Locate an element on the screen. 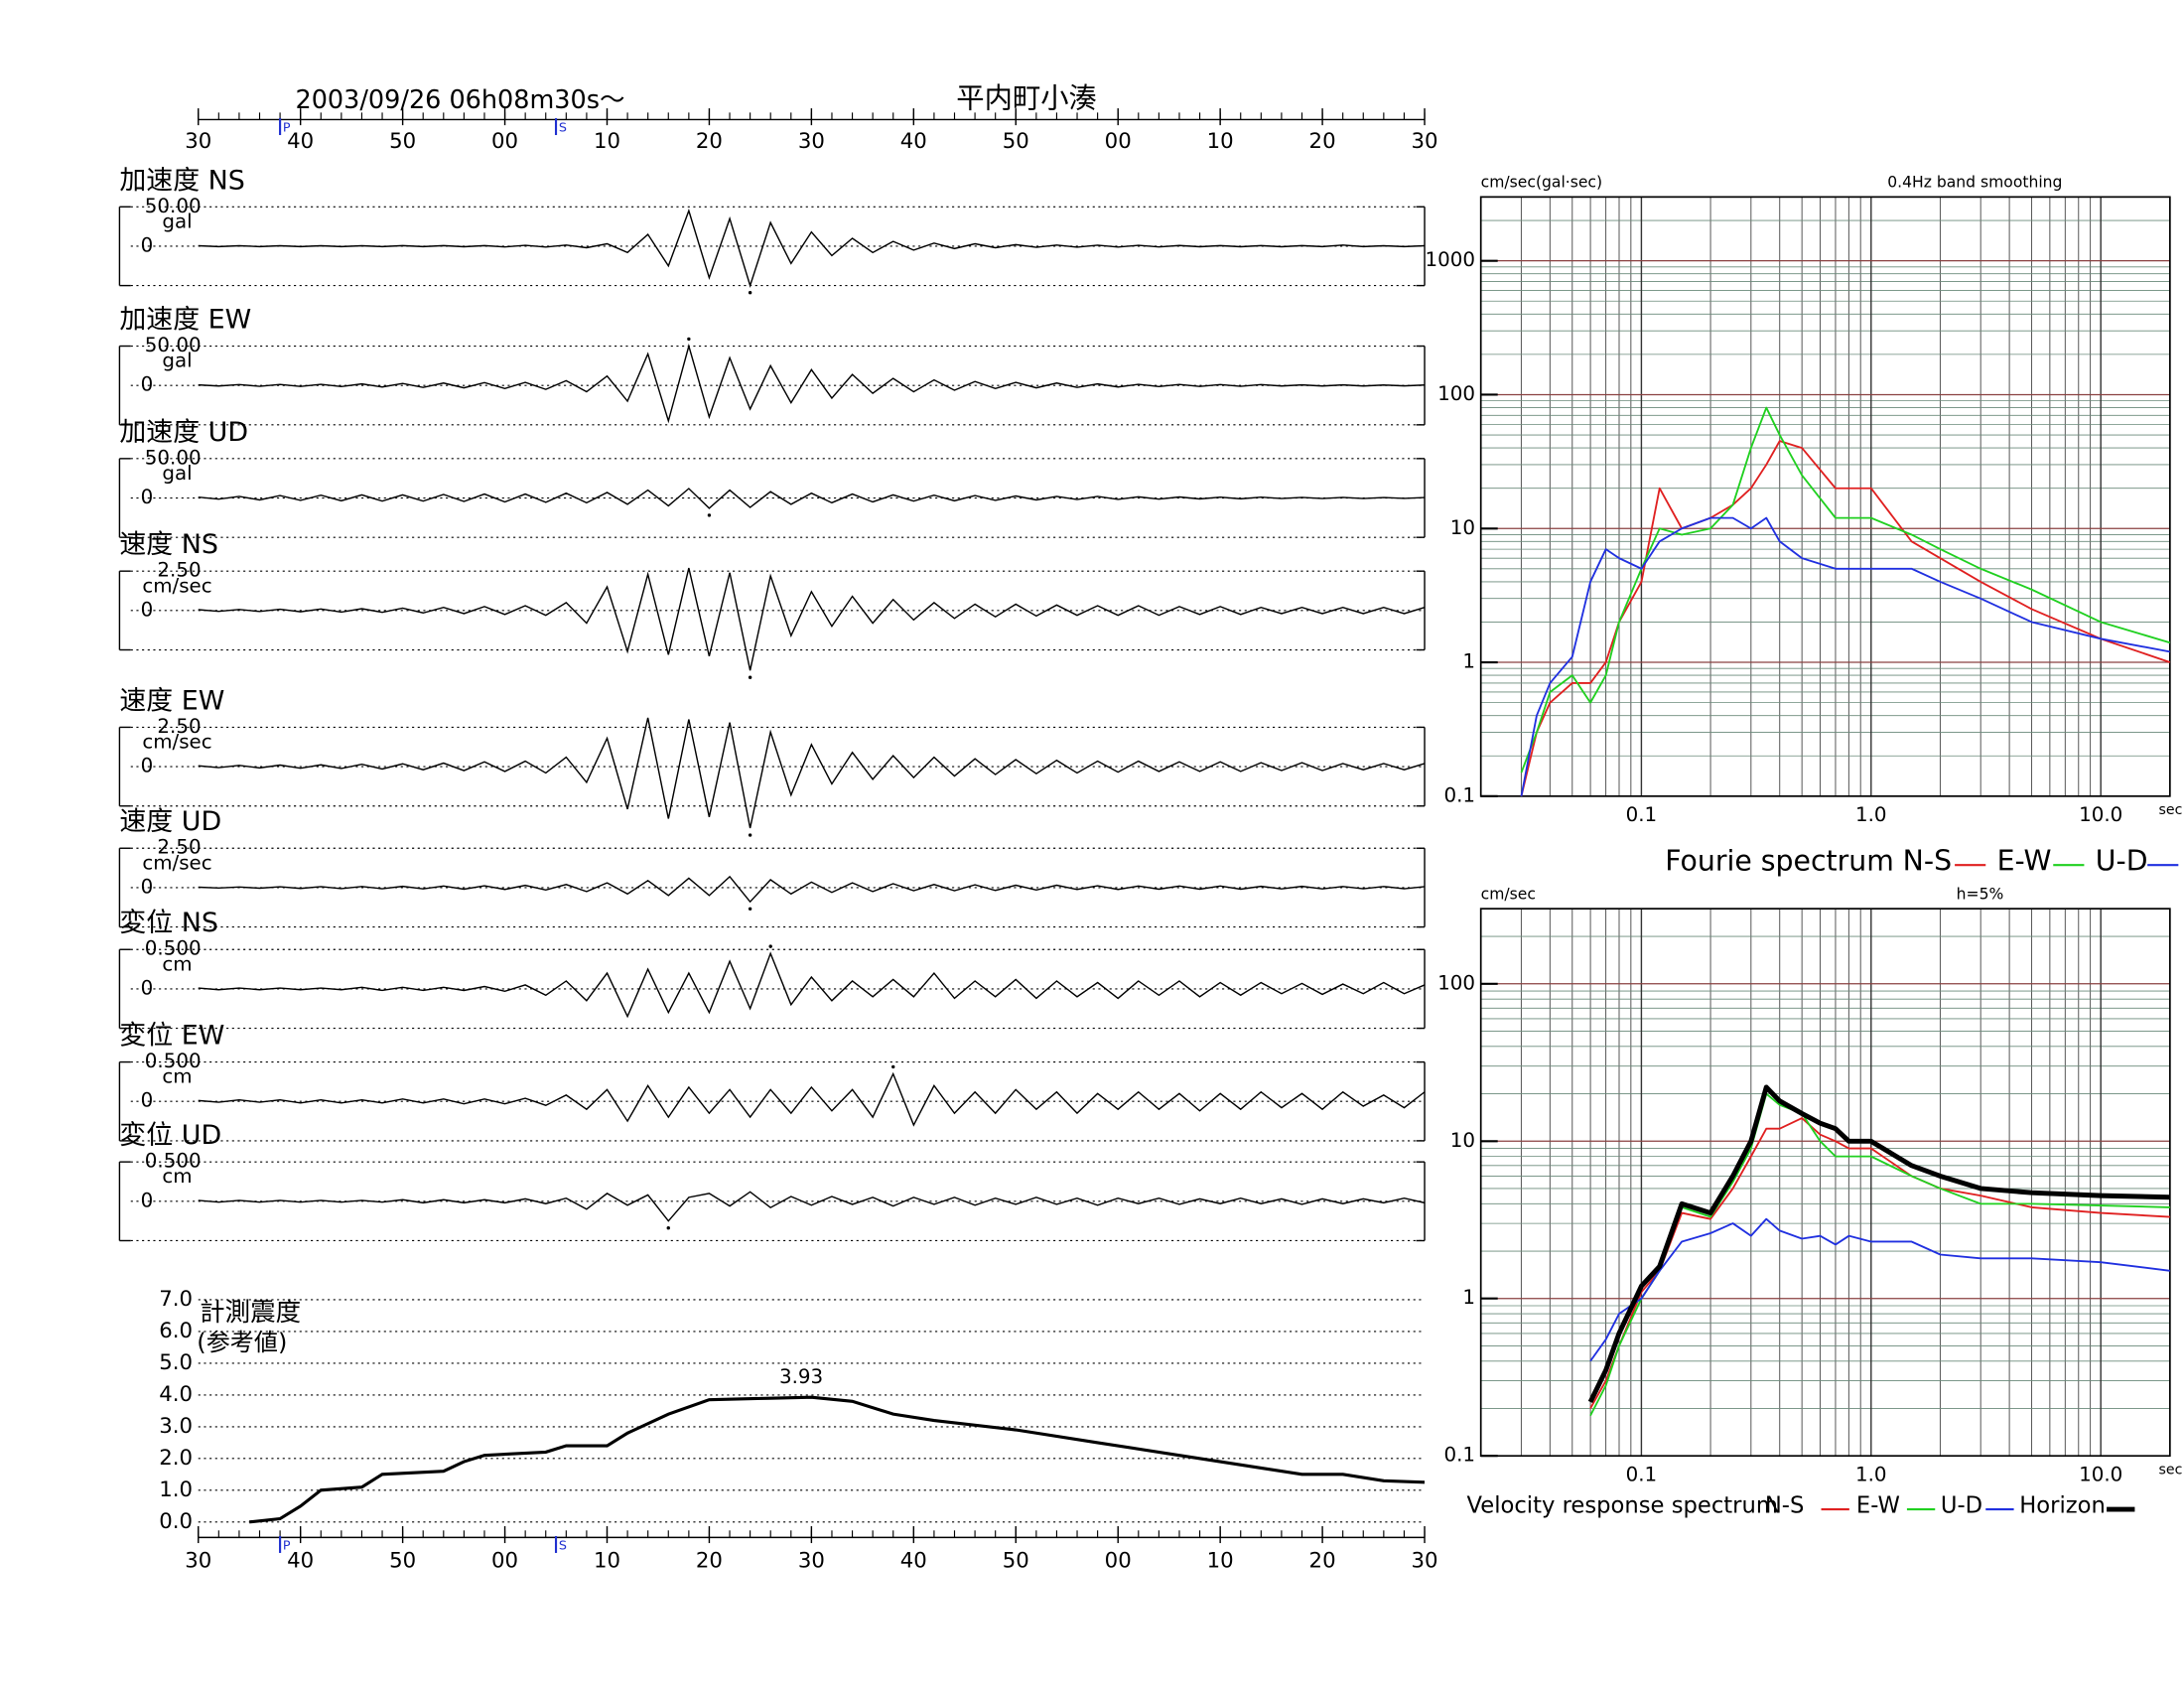 This screenshot has width=2184, height=1688. panel-name: 加速度 EW is located at coordinates (185, 320).